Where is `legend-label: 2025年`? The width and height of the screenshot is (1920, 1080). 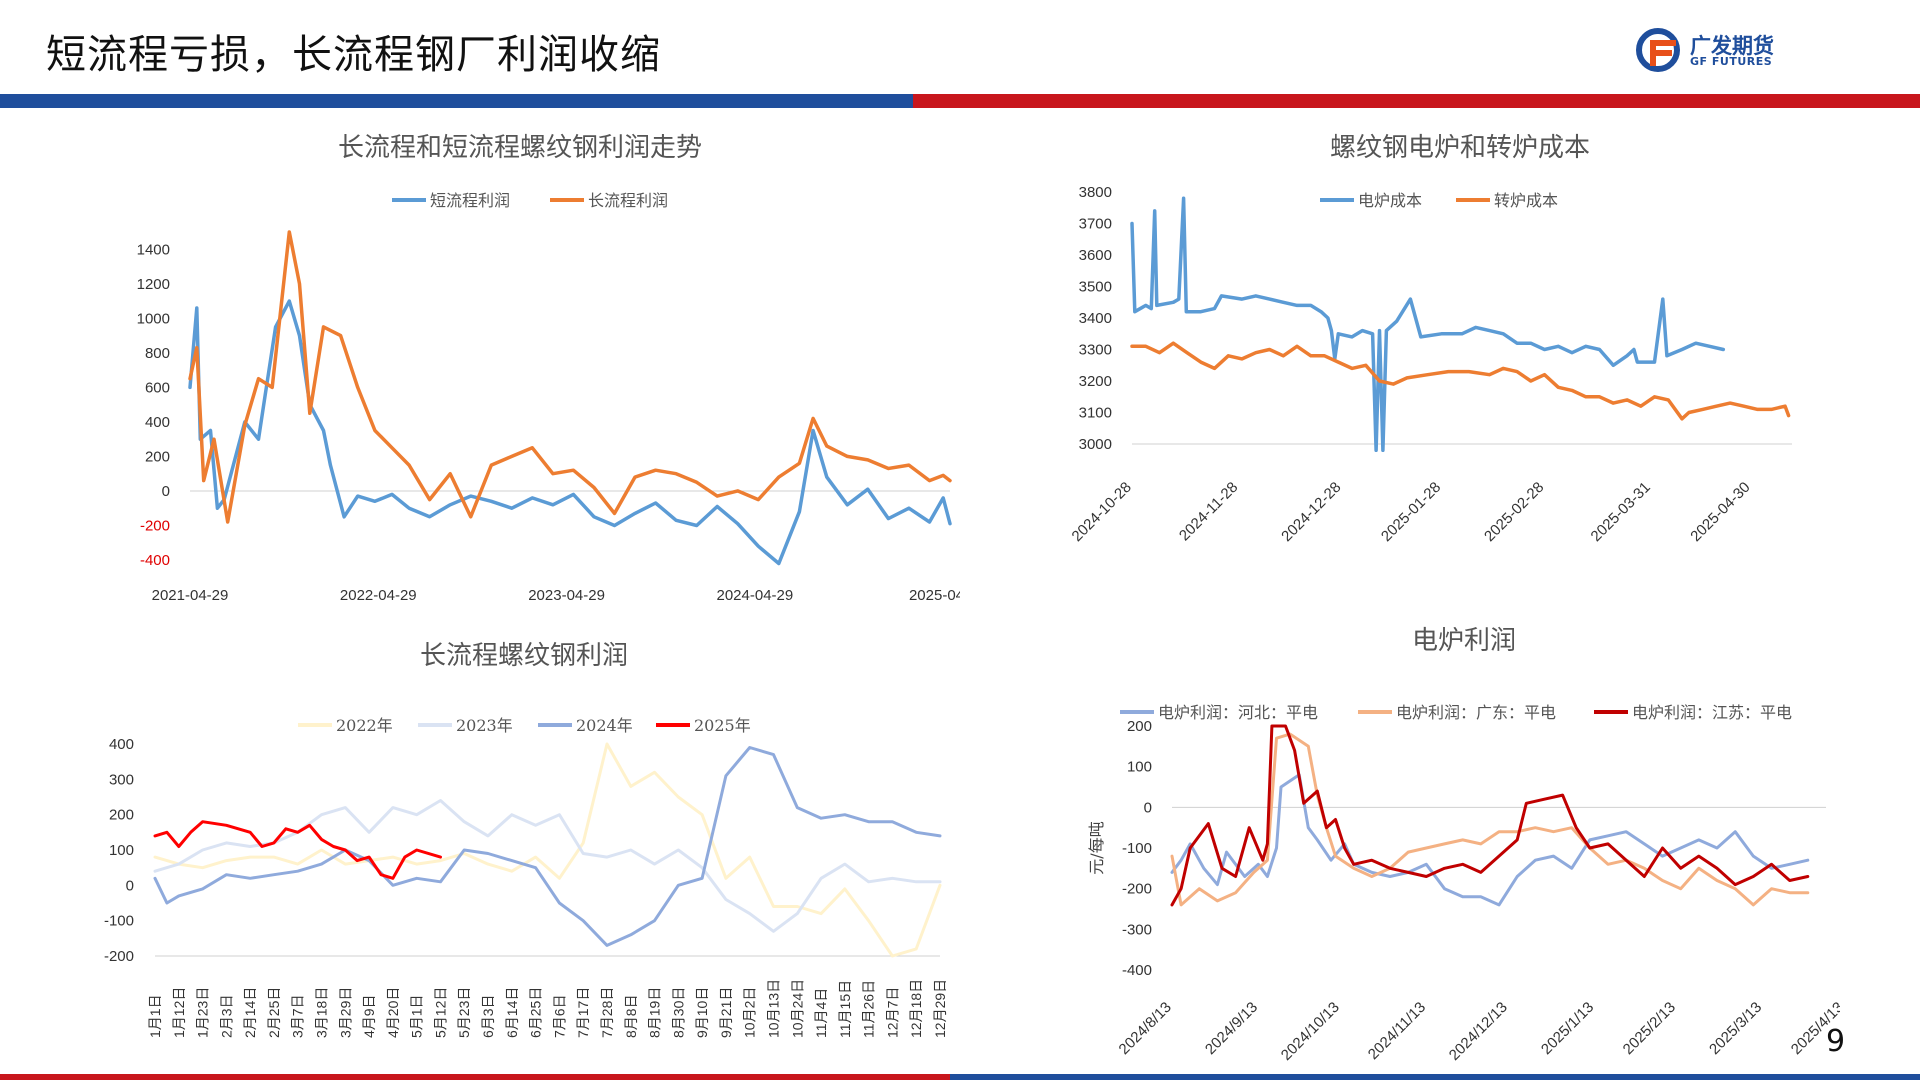
legend-label: 2025年 is located at coordinates (722, 725).